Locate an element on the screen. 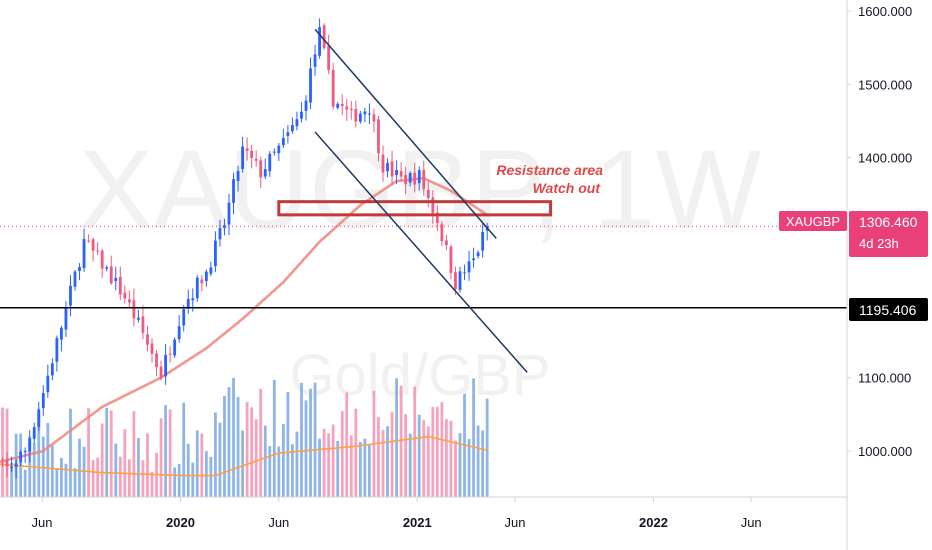 The width and height of the screenshot is (932, 550). volume-ma-line is located at coordinates (244, 456).